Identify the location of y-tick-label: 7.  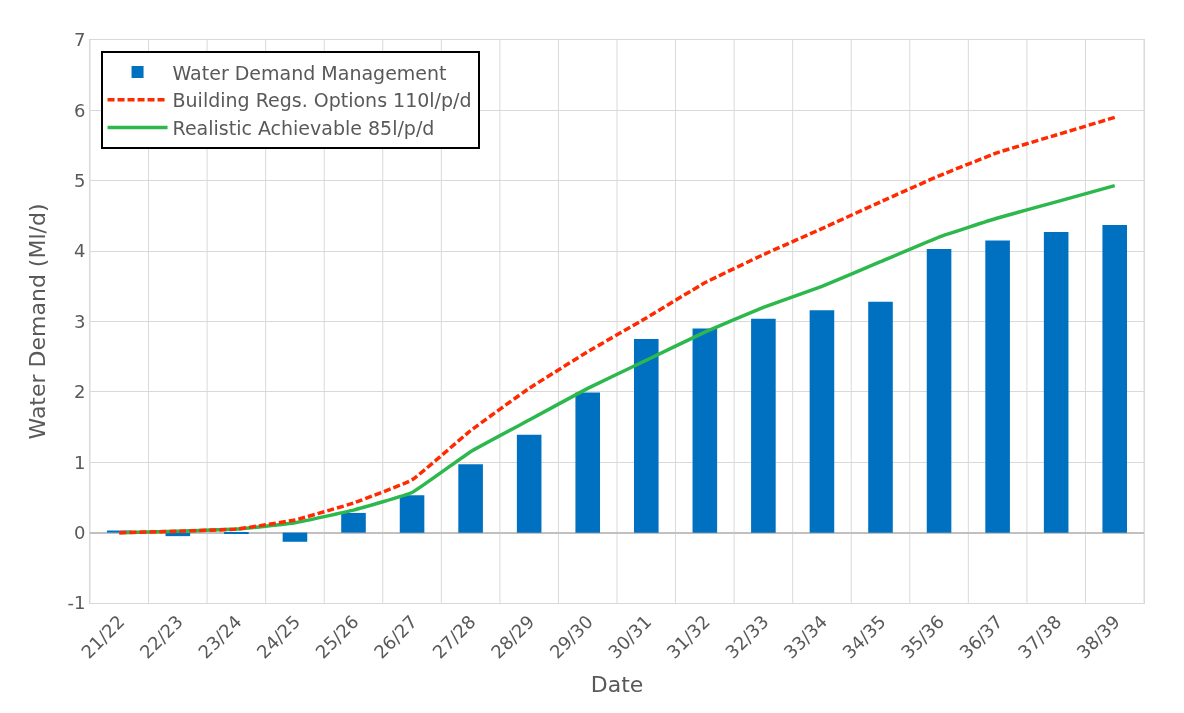
(79, 40).